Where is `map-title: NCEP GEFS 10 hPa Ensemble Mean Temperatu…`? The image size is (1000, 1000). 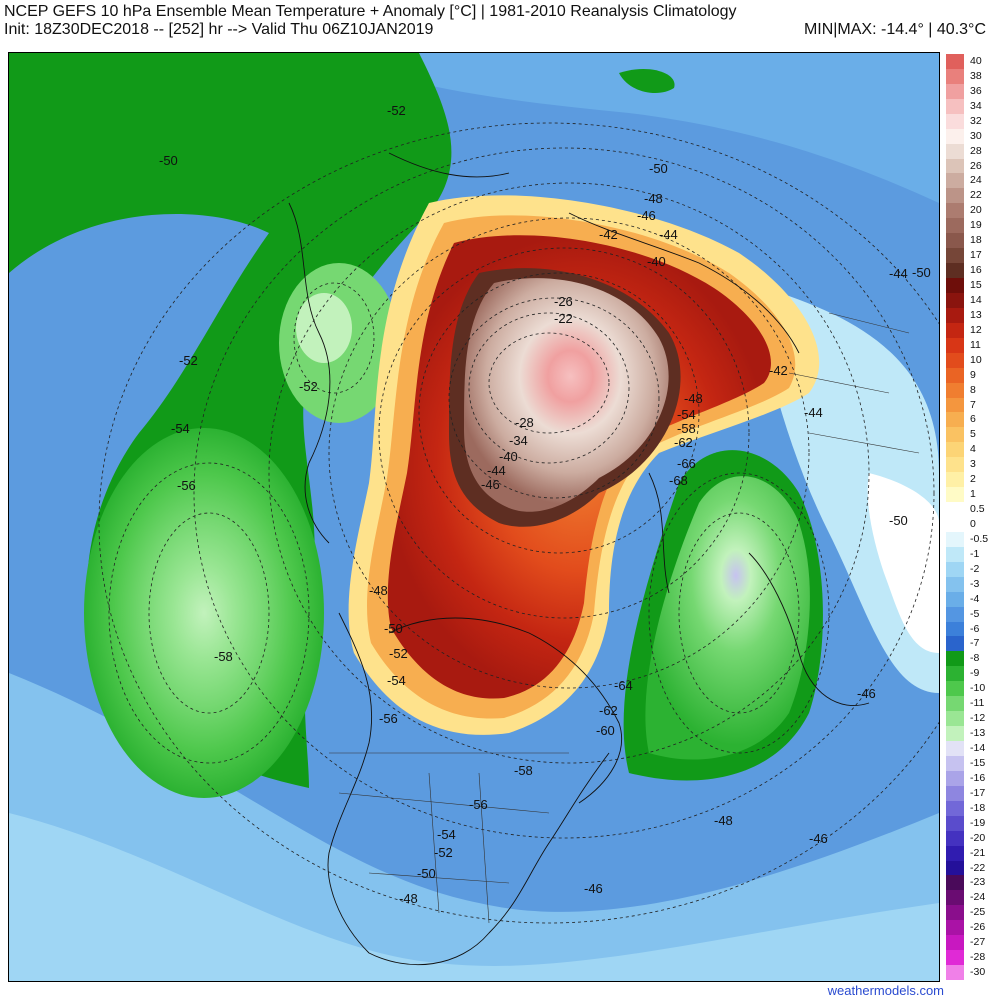
map-title: NCEP GEFS 10 hPa Ensemble Mean Temperatu… is located at coordinates (370, 11).